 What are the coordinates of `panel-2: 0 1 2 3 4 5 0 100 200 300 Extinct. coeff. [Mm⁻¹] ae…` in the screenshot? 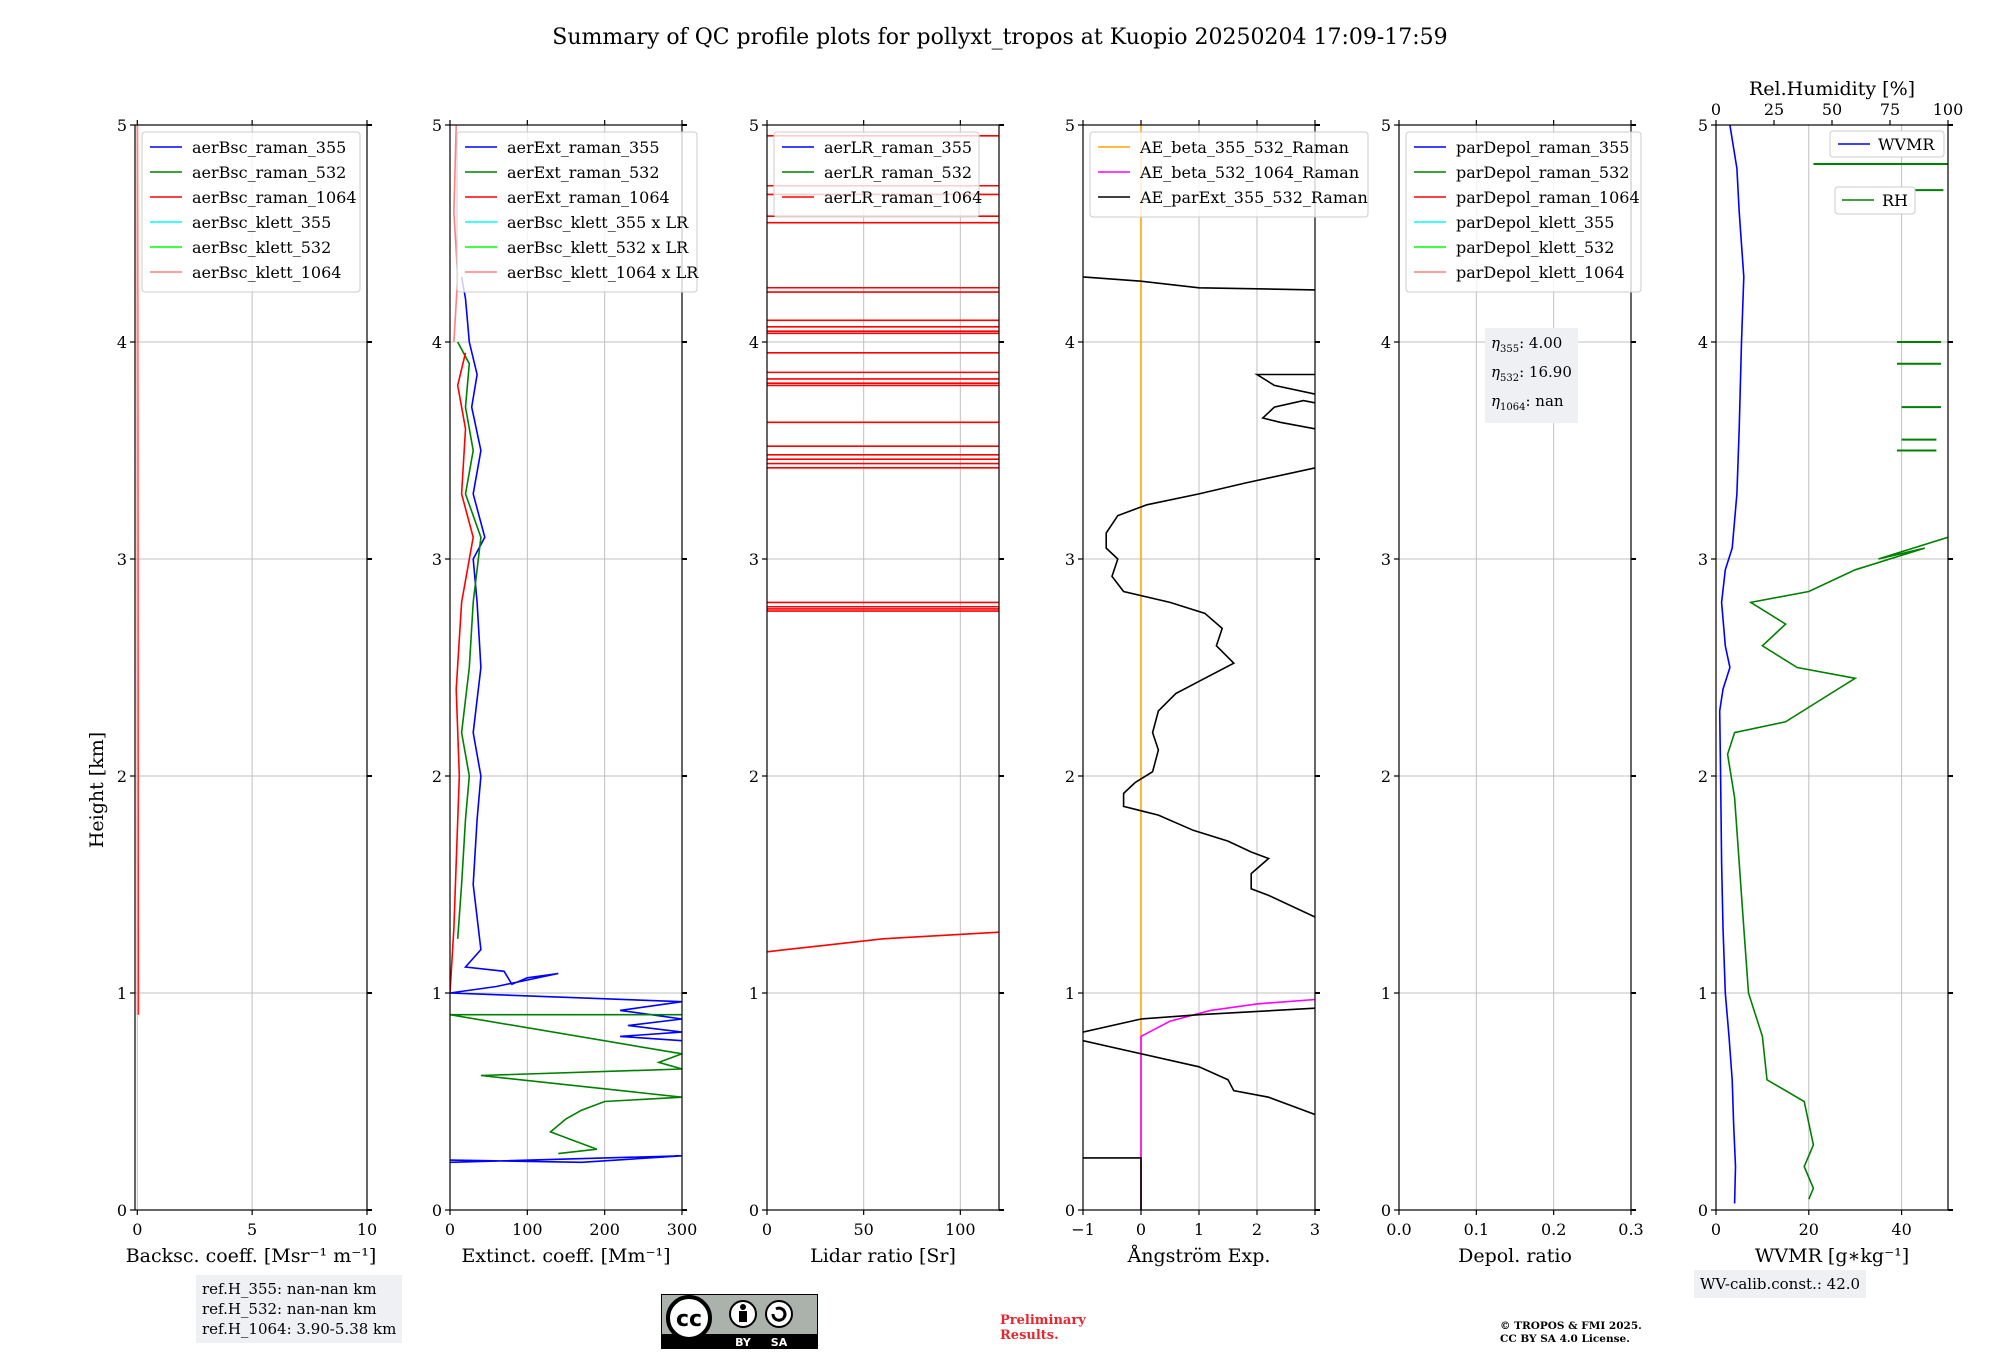 It's located at (565, 691).